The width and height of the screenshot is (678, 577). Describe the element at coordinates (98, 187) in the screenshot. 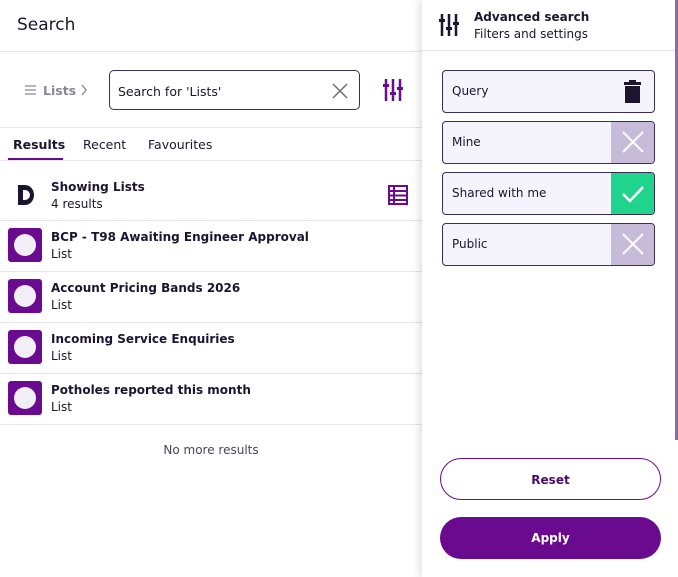

I see `summary-title: Showing Lists` at that location.